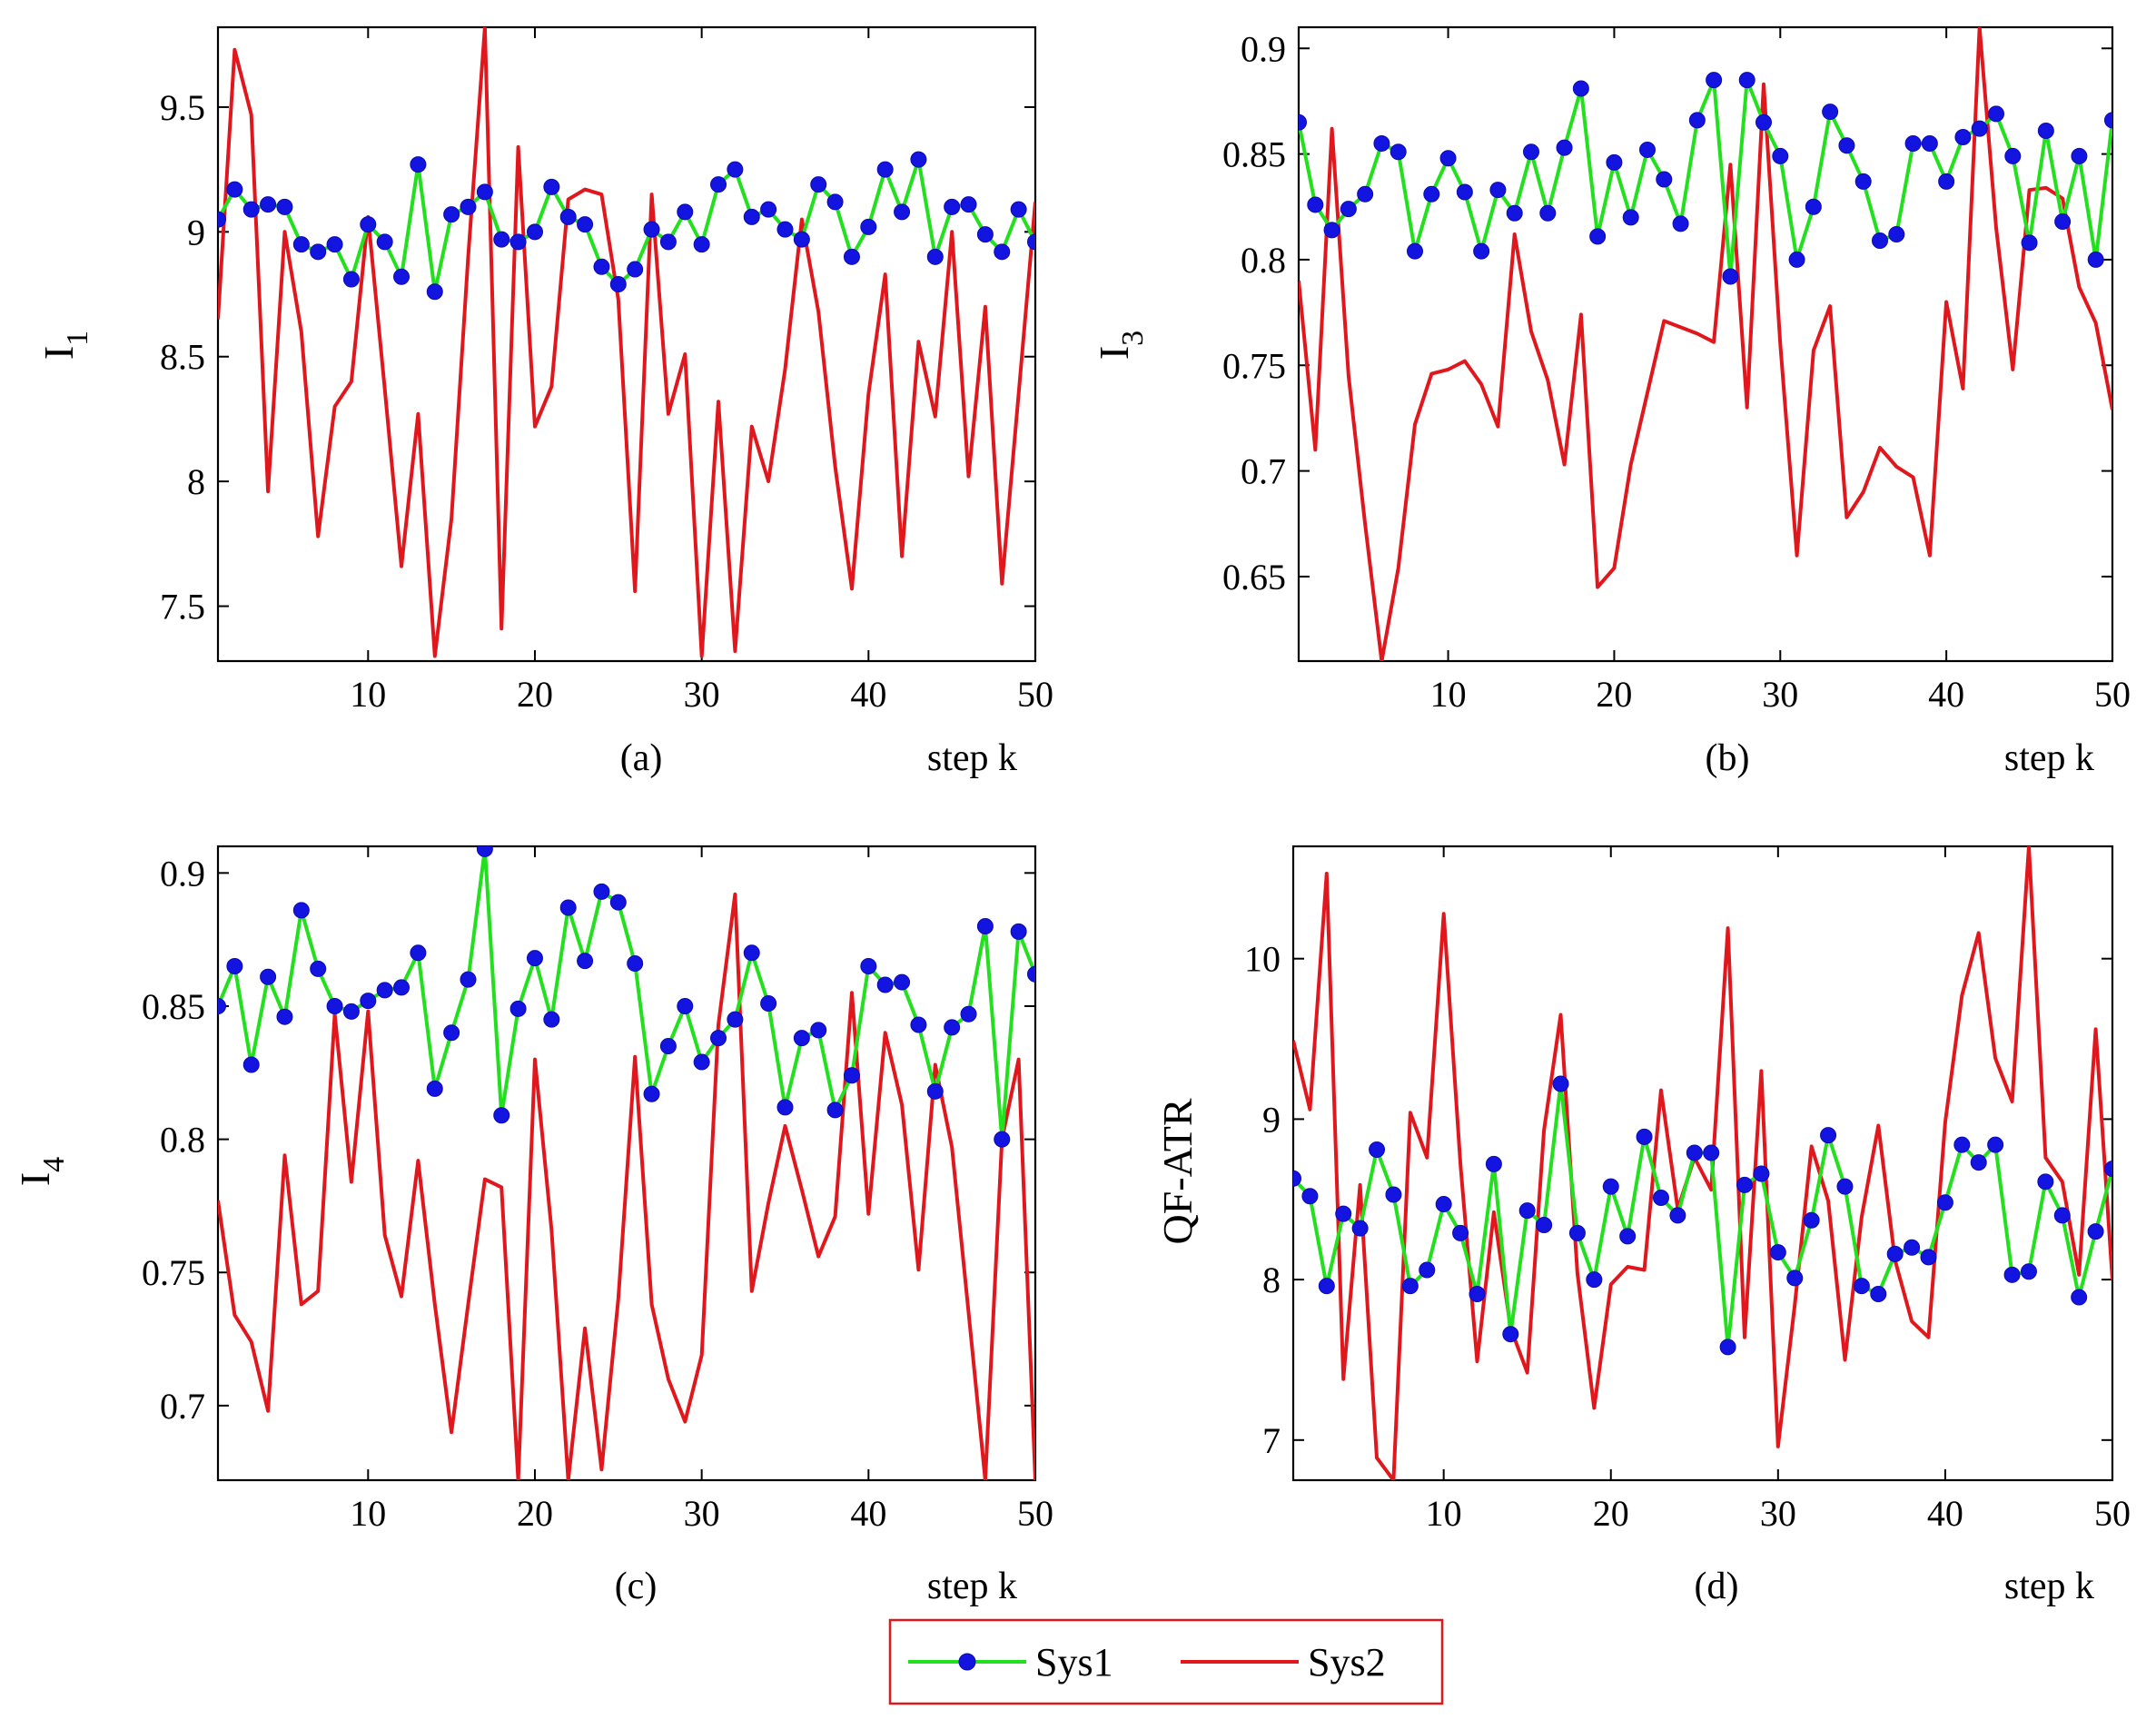 The width and height of the screenshot is (2156, 1729). I want to click on x-tick-label: 40, so click(868, 1513).